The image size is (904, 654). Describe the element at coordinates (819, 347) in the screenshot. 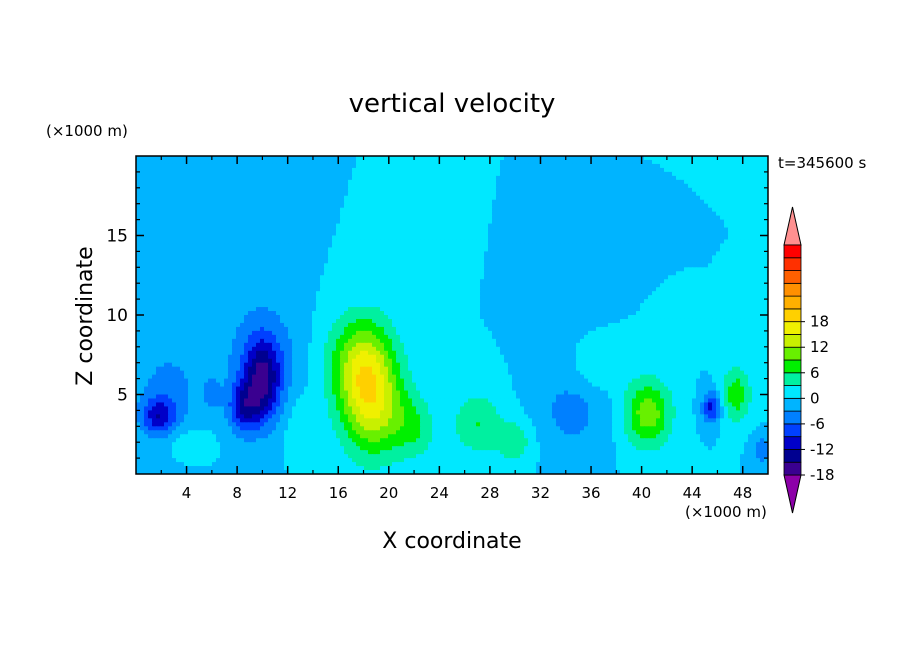

I see `colorbar-tick-label: 12` at that location.